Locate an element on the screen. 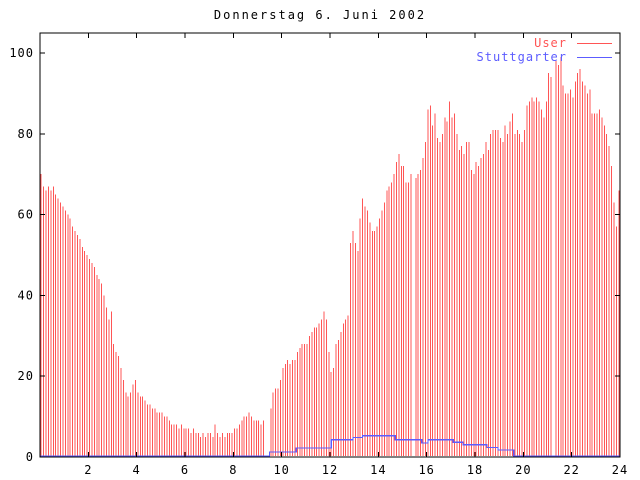 The width and height of the screenshot is (640, 480). svg-text: 24 is located at coordinates (620, 470).